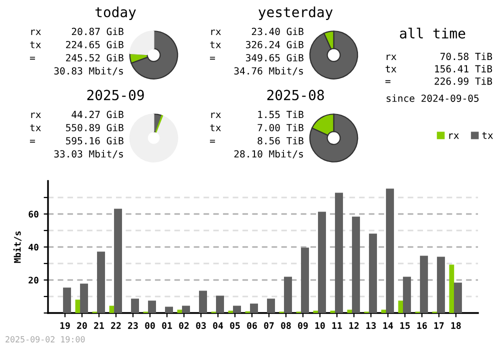 The height and width of the screenshot is (348, 500). I want to click on text: 28.10 Mbit/s, so click(268, 154).